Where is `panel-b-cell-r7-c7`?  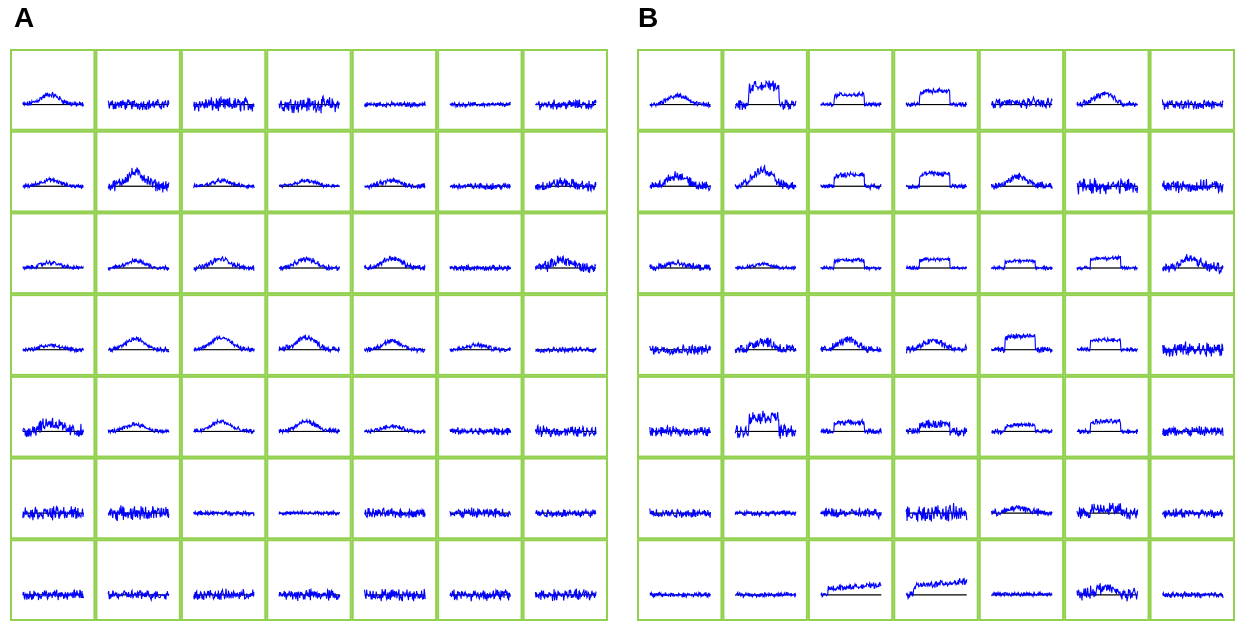
panel-b-cell-r7-c7 is located at coordinates (1192, 580).